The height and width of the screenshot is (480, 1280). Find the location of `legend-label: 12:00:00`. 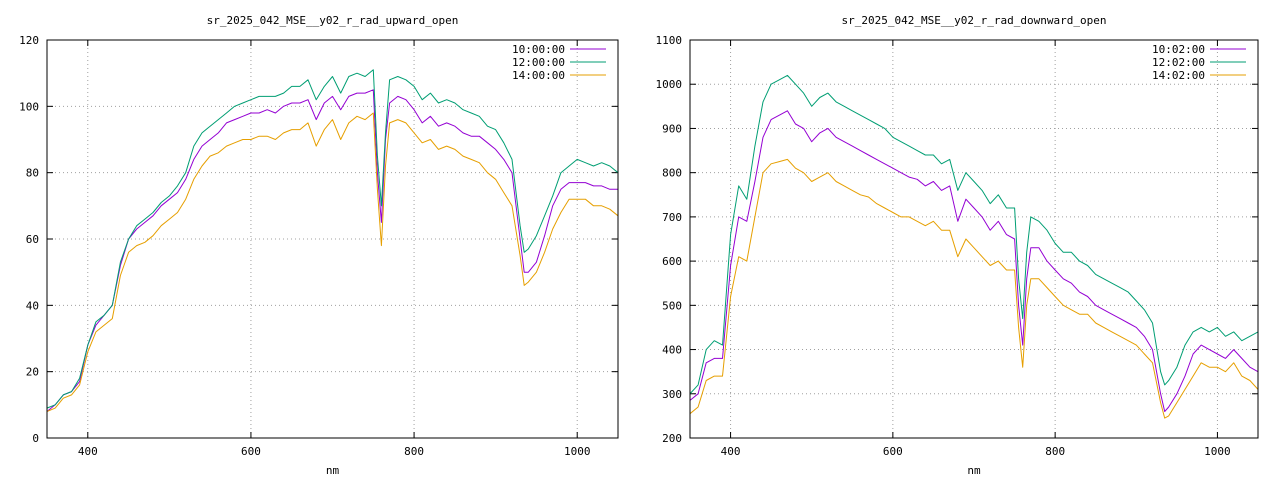

legend-label: 12:00:00 is located at coordinates (538, 62).